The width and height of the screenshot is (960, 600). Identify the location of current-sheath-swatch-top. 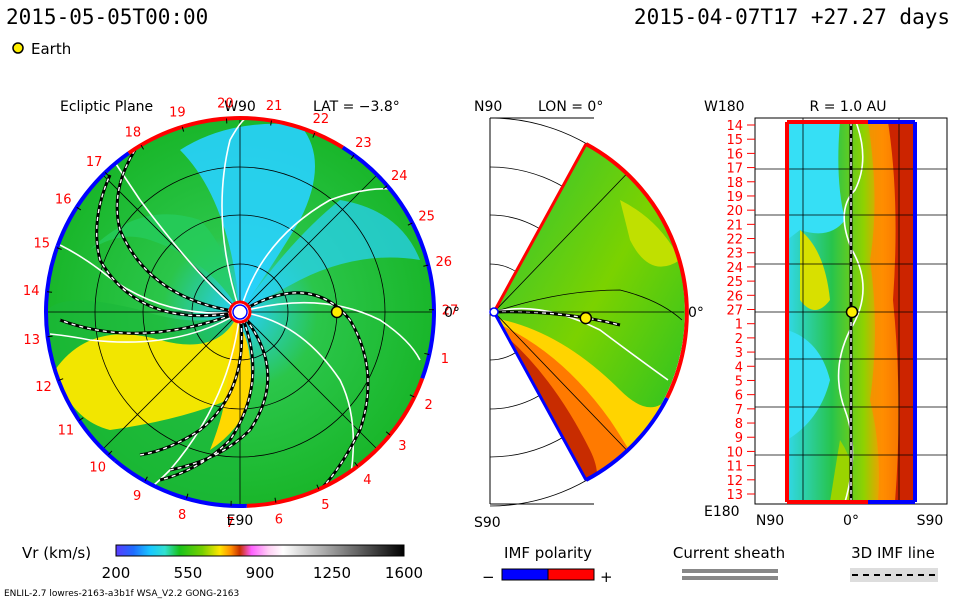
(730, 571).